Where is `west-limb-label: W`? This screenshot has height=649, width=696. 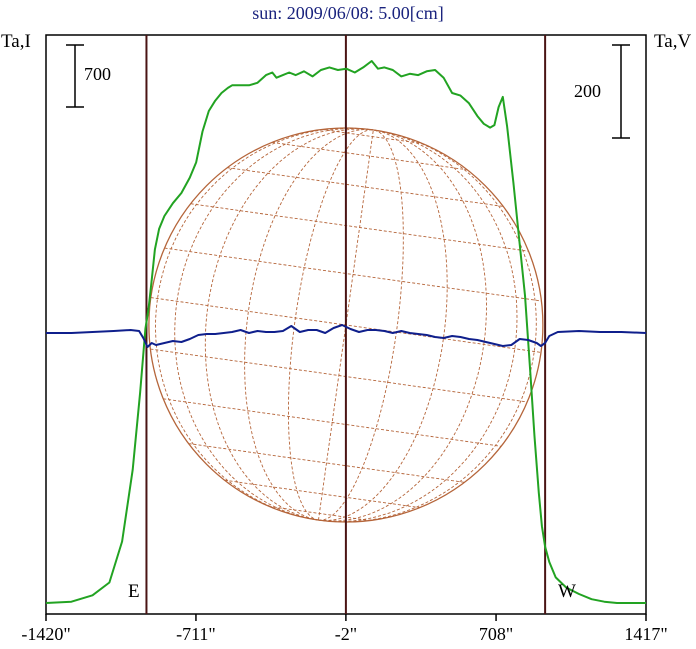 west-limb-label: W is located at coordinates (567, 591).